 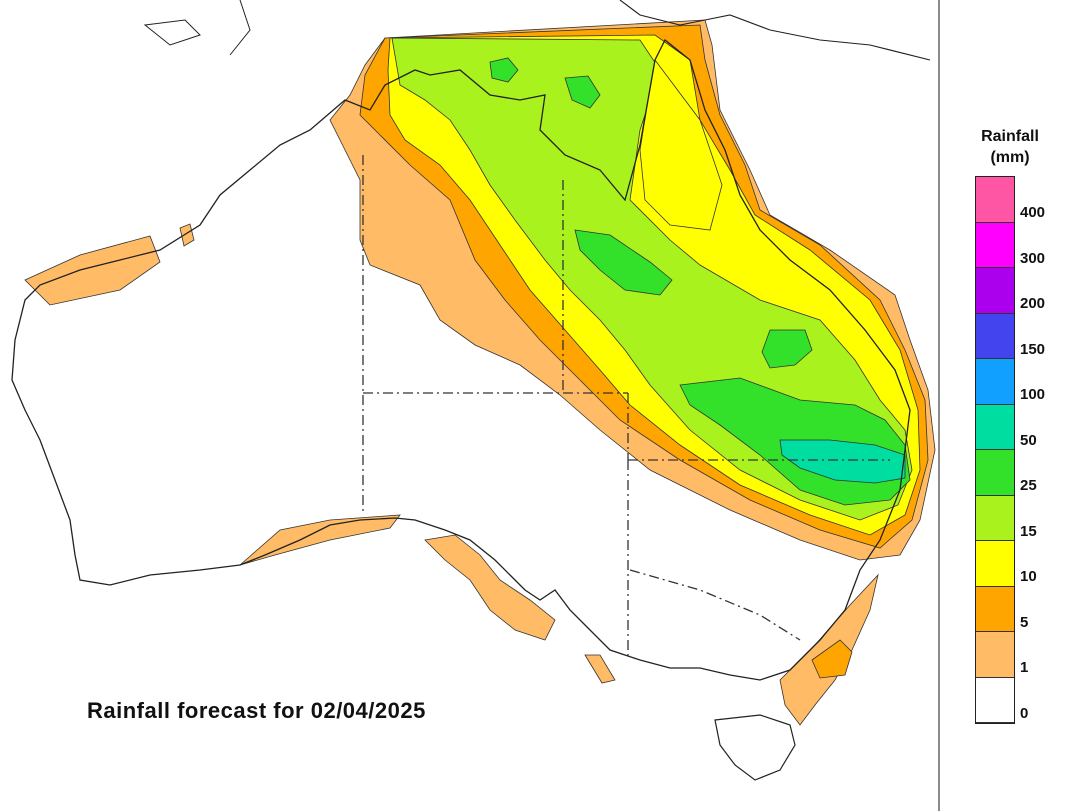 What do you see at coordinates (1033, 394) in the screenshot?
I see `legend-tick-100: 100` at bounding box center [1033, 394].